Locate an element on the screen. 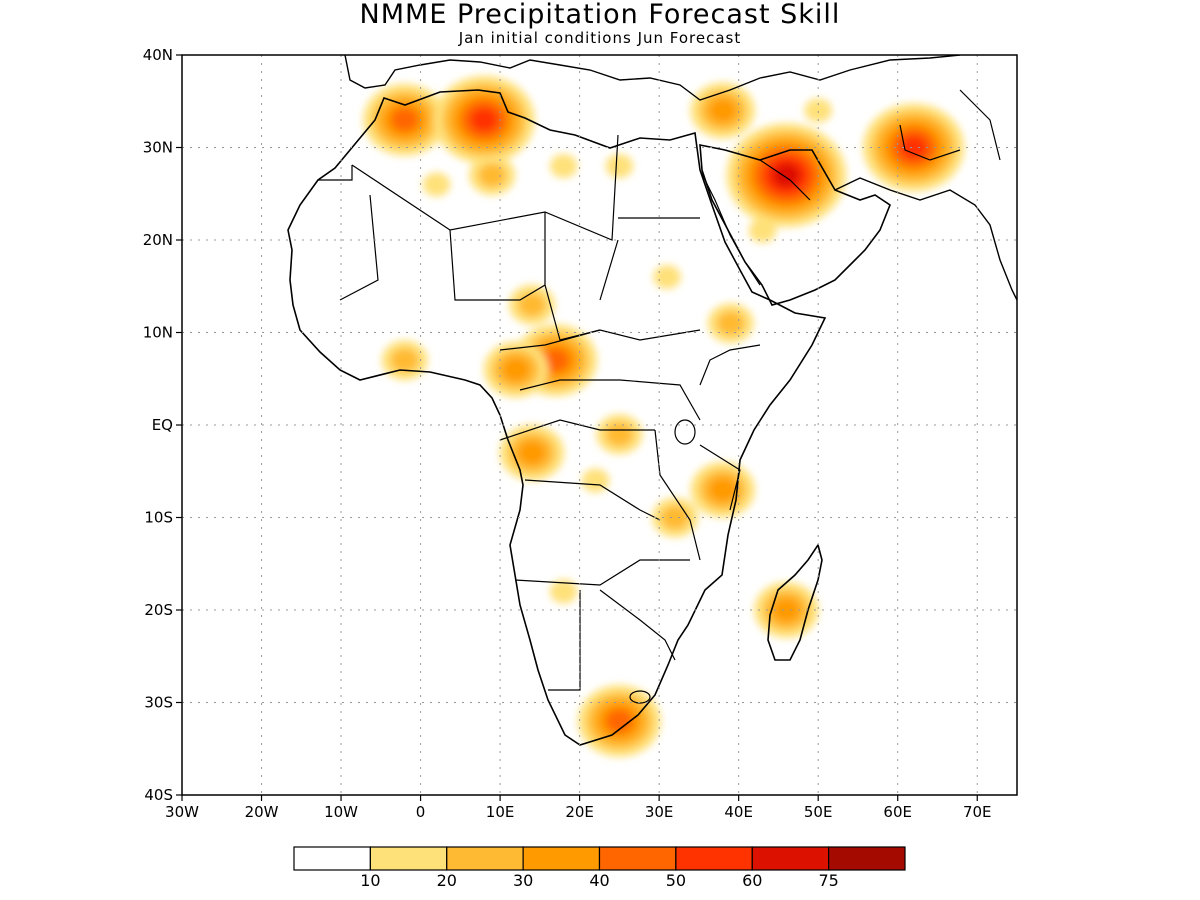 The width and height of the screenshot is (1200, 900). map-subtitle: Jan initial conditions Jun Forecast is located at coordinates (600, 38).